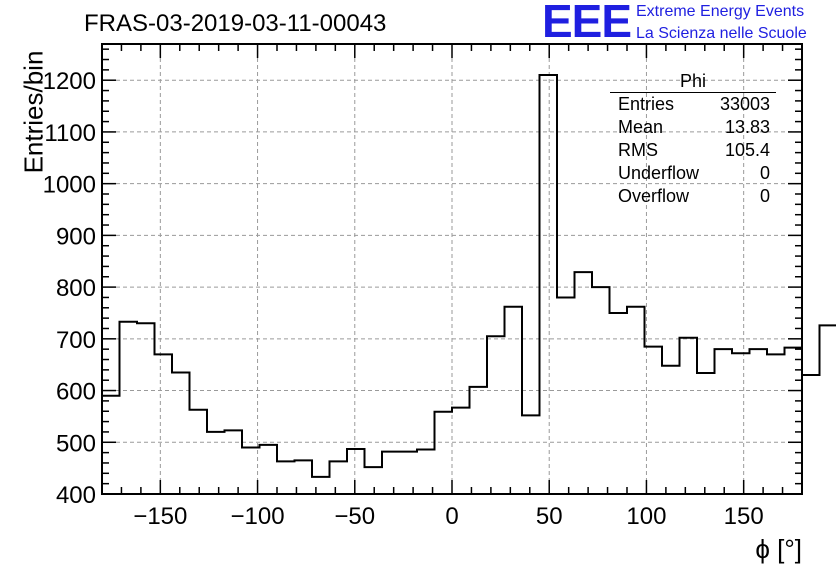  What do you see at coordinates (641, 127) in the screenshot?
I see `stats-label: Mean` at bounding box center [641, 127].